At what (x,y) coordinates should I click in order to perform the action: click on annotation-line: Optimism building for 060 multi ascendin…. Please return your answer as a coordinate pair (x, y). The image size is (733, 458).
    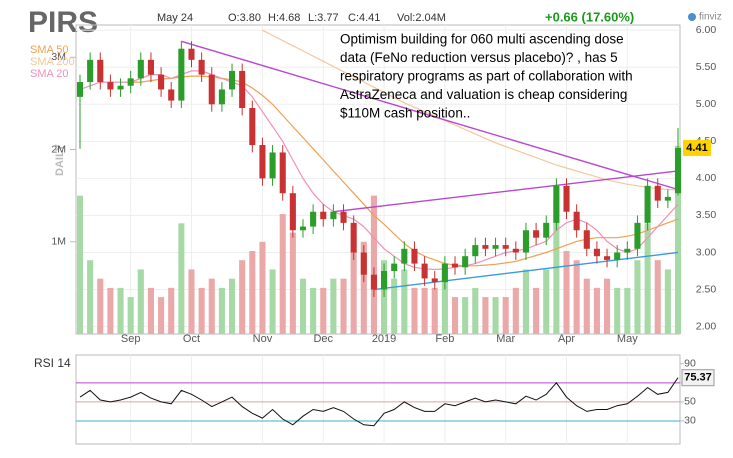
    Looking at the image, I should click on (482, 39).